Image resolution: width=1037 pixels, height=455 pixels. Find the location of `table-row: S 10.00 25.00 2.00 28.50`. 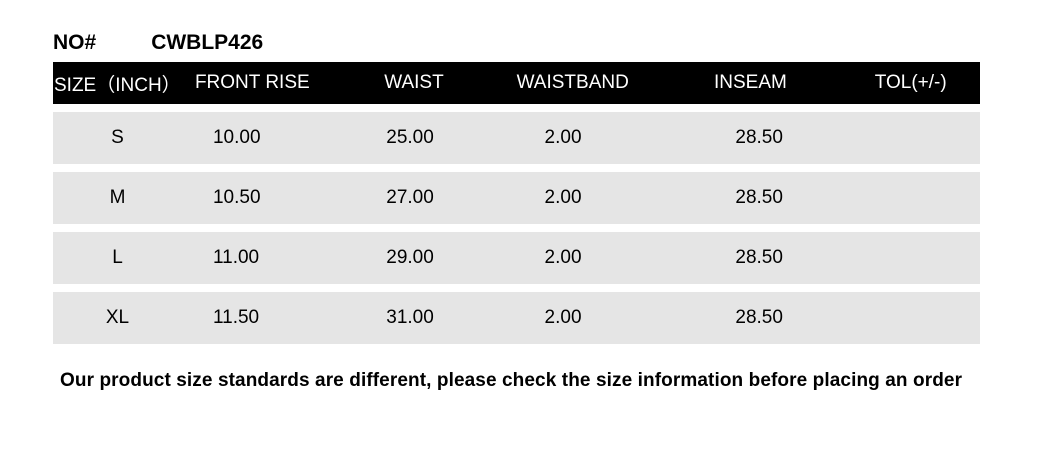

table-row: S 10.00 25.00 2.00 28.50 is located at coordinates (516, 138).